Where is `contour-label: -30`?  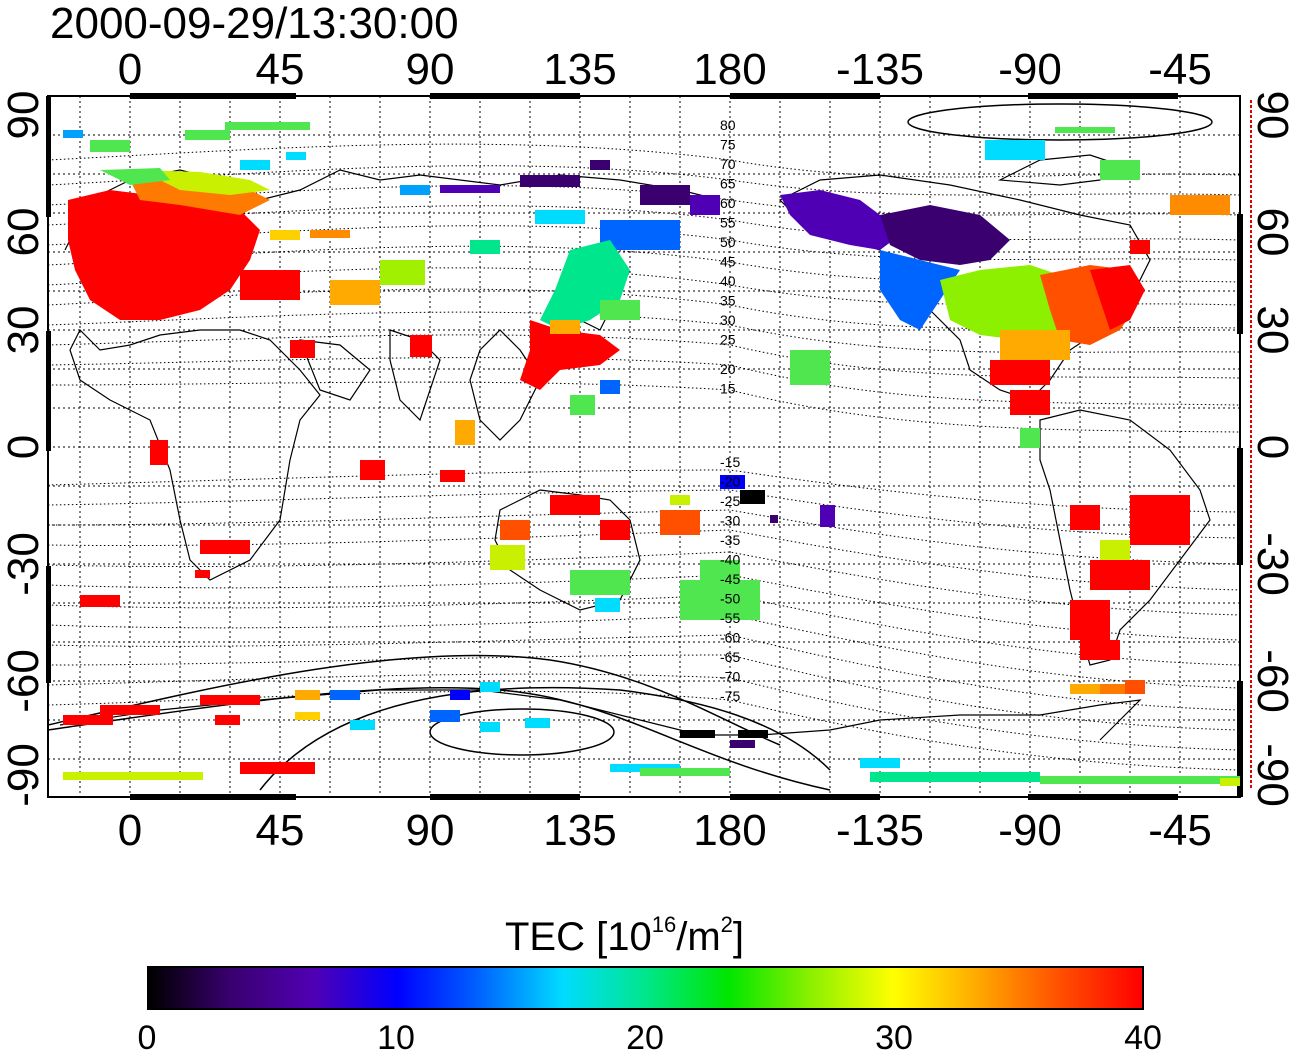 contour-label: -30 is located at coordinates (730, 521).